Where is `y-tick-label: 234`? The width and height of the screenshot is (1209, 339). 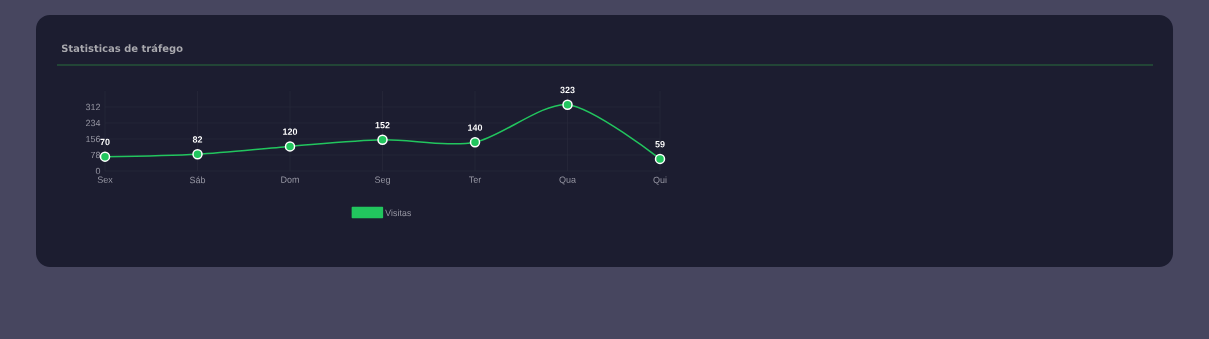 y-tick-label: 234 is located at coordinates (93, 123).